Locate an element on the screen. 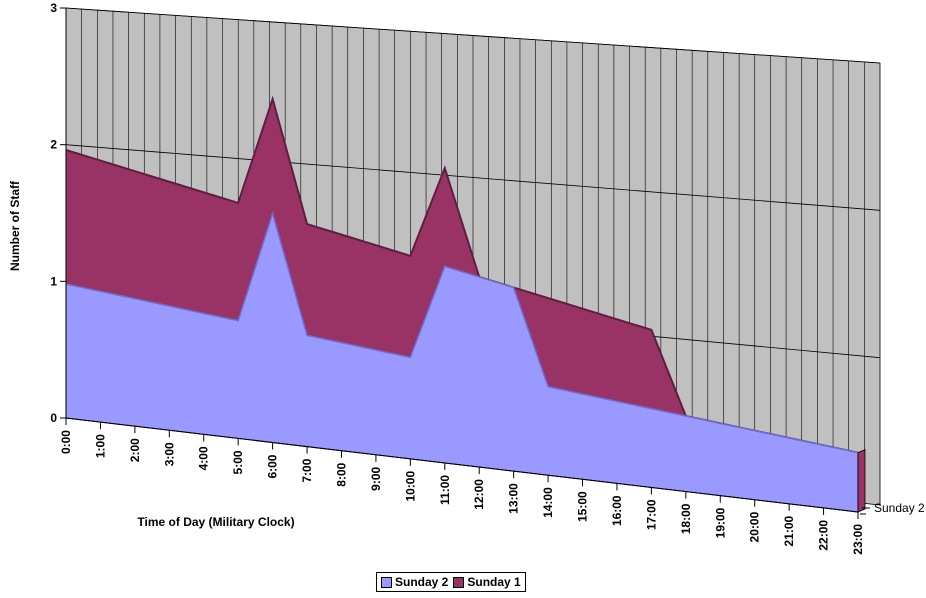  x-axis-title: Time of Day (Military Clock) is located at coordinates (215, 522).